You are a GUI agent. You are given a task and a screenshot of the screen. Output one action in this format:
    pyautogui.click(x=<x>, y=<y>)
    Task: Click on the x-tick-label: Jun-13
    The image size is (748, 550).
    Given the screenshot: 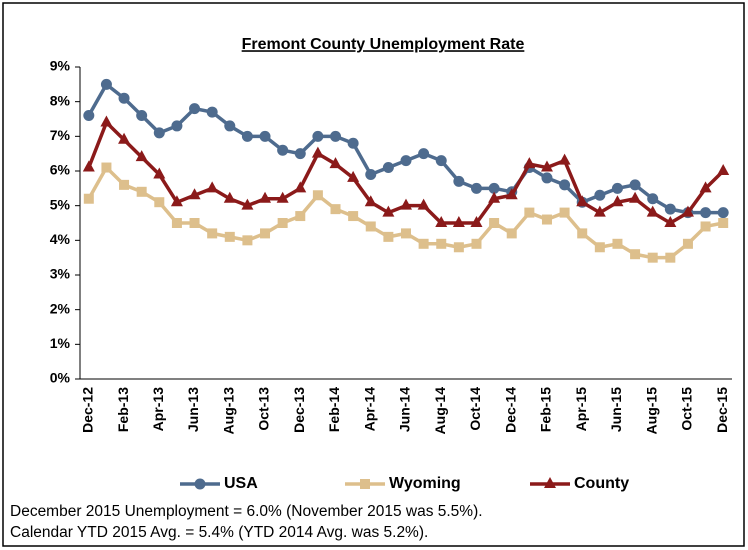 What is the action you would take?
    pyautogui.click(x=193, y=409)
    